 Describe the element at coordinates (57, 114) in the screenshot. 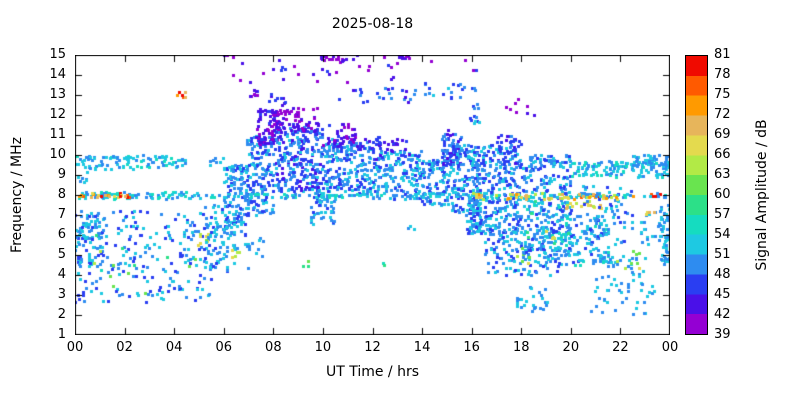

I see `y-tick-label: 12` at that location.